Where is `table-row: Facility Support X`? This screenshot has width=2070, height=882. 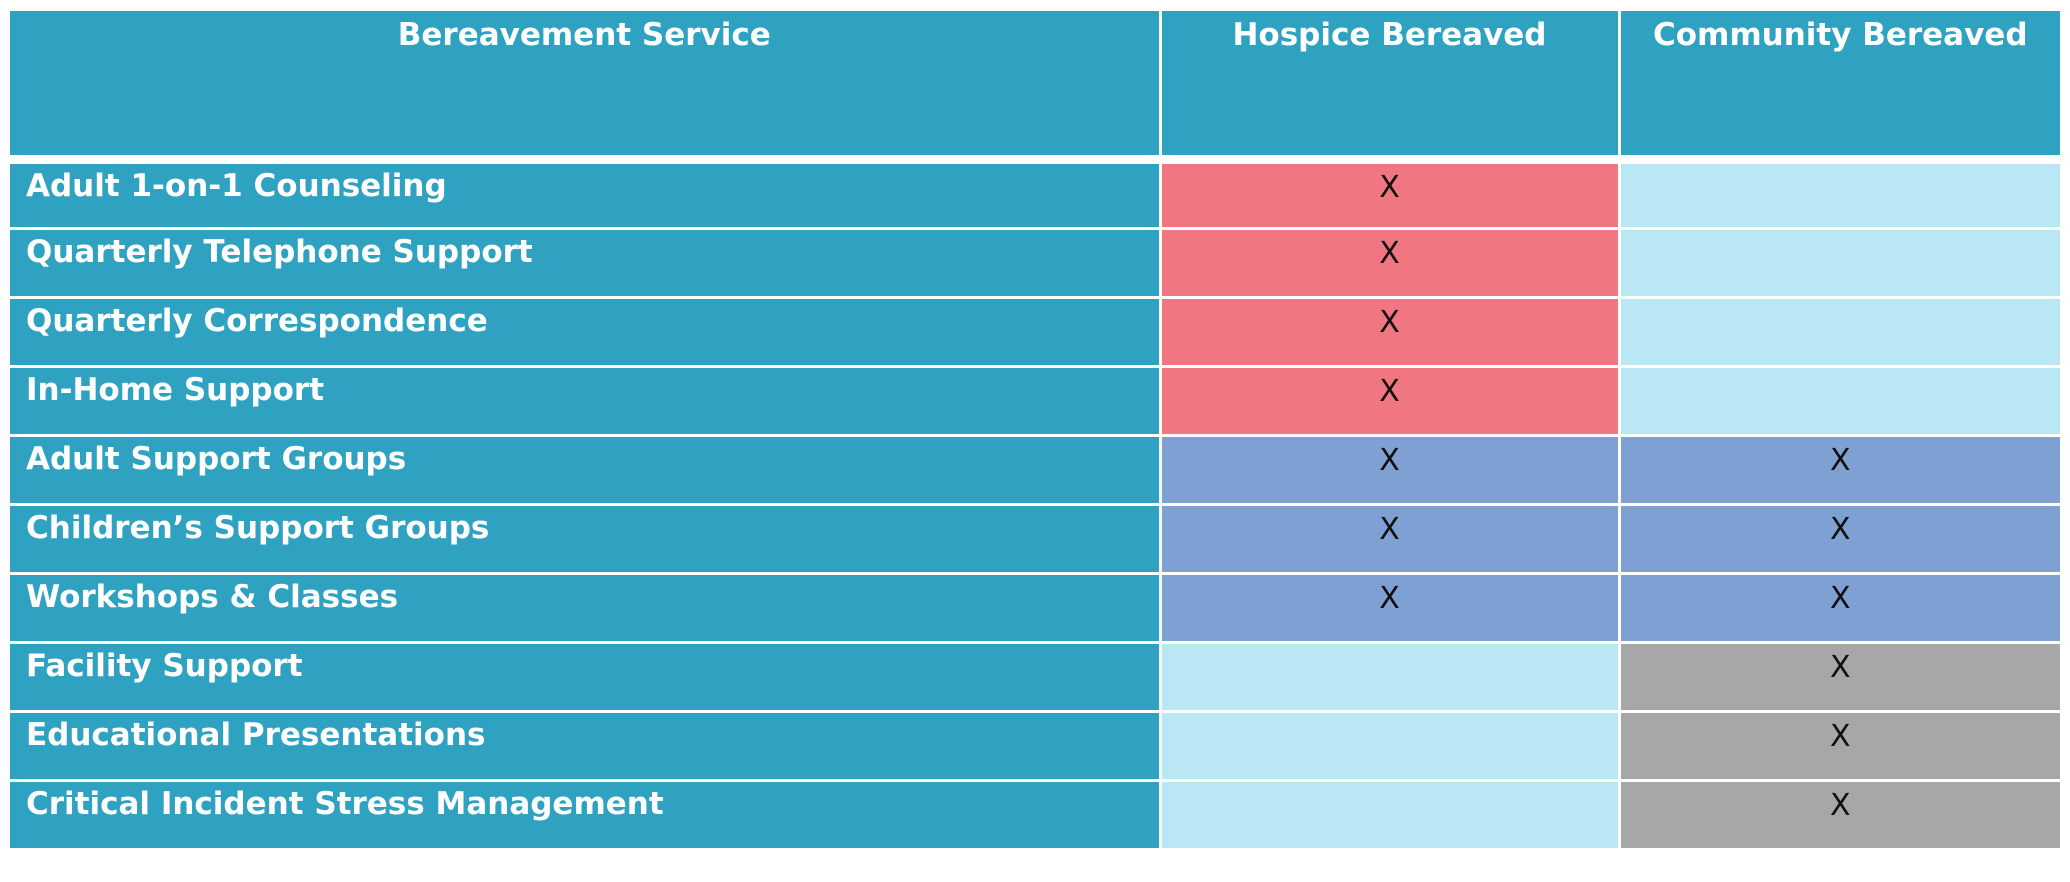 table-row: Facility Support X is located at coordinates (1035, 677).